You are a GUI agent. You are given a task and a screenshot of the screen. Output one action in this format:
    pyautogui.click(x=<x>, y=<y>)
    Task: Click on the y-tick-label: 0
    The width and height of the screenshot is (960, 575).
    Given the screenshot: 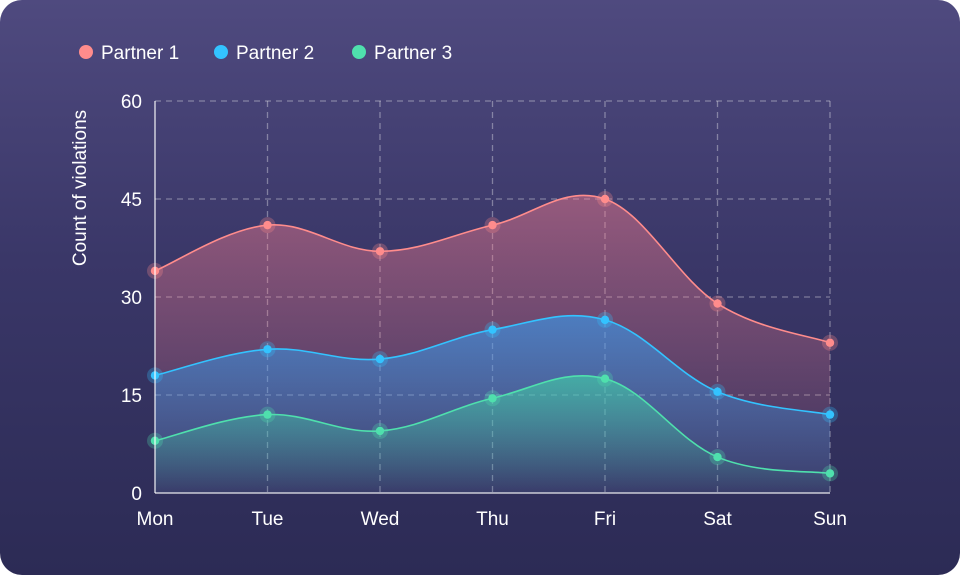 What is the action you would take?
    pyautogui.click(x=136, y=494)
    